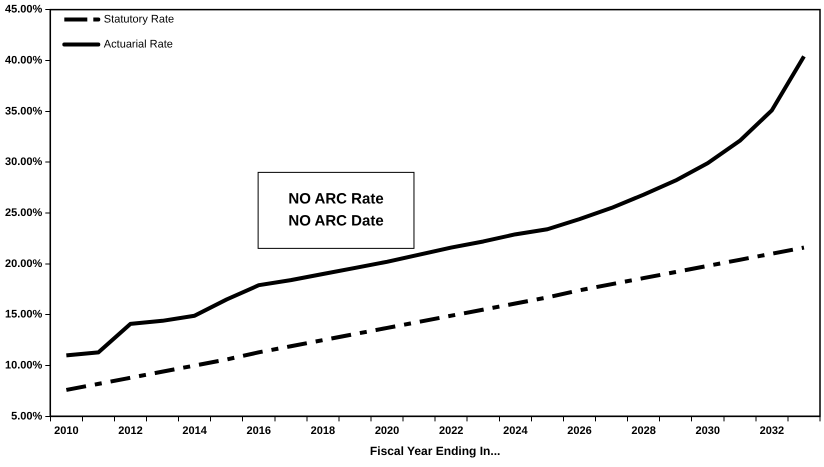 This screenshot has height=467, width=824. What do you see at coordinates (66, 431) in the screenshot?
I see `x-tick-label: 2010` at bounding box center [66, 431].